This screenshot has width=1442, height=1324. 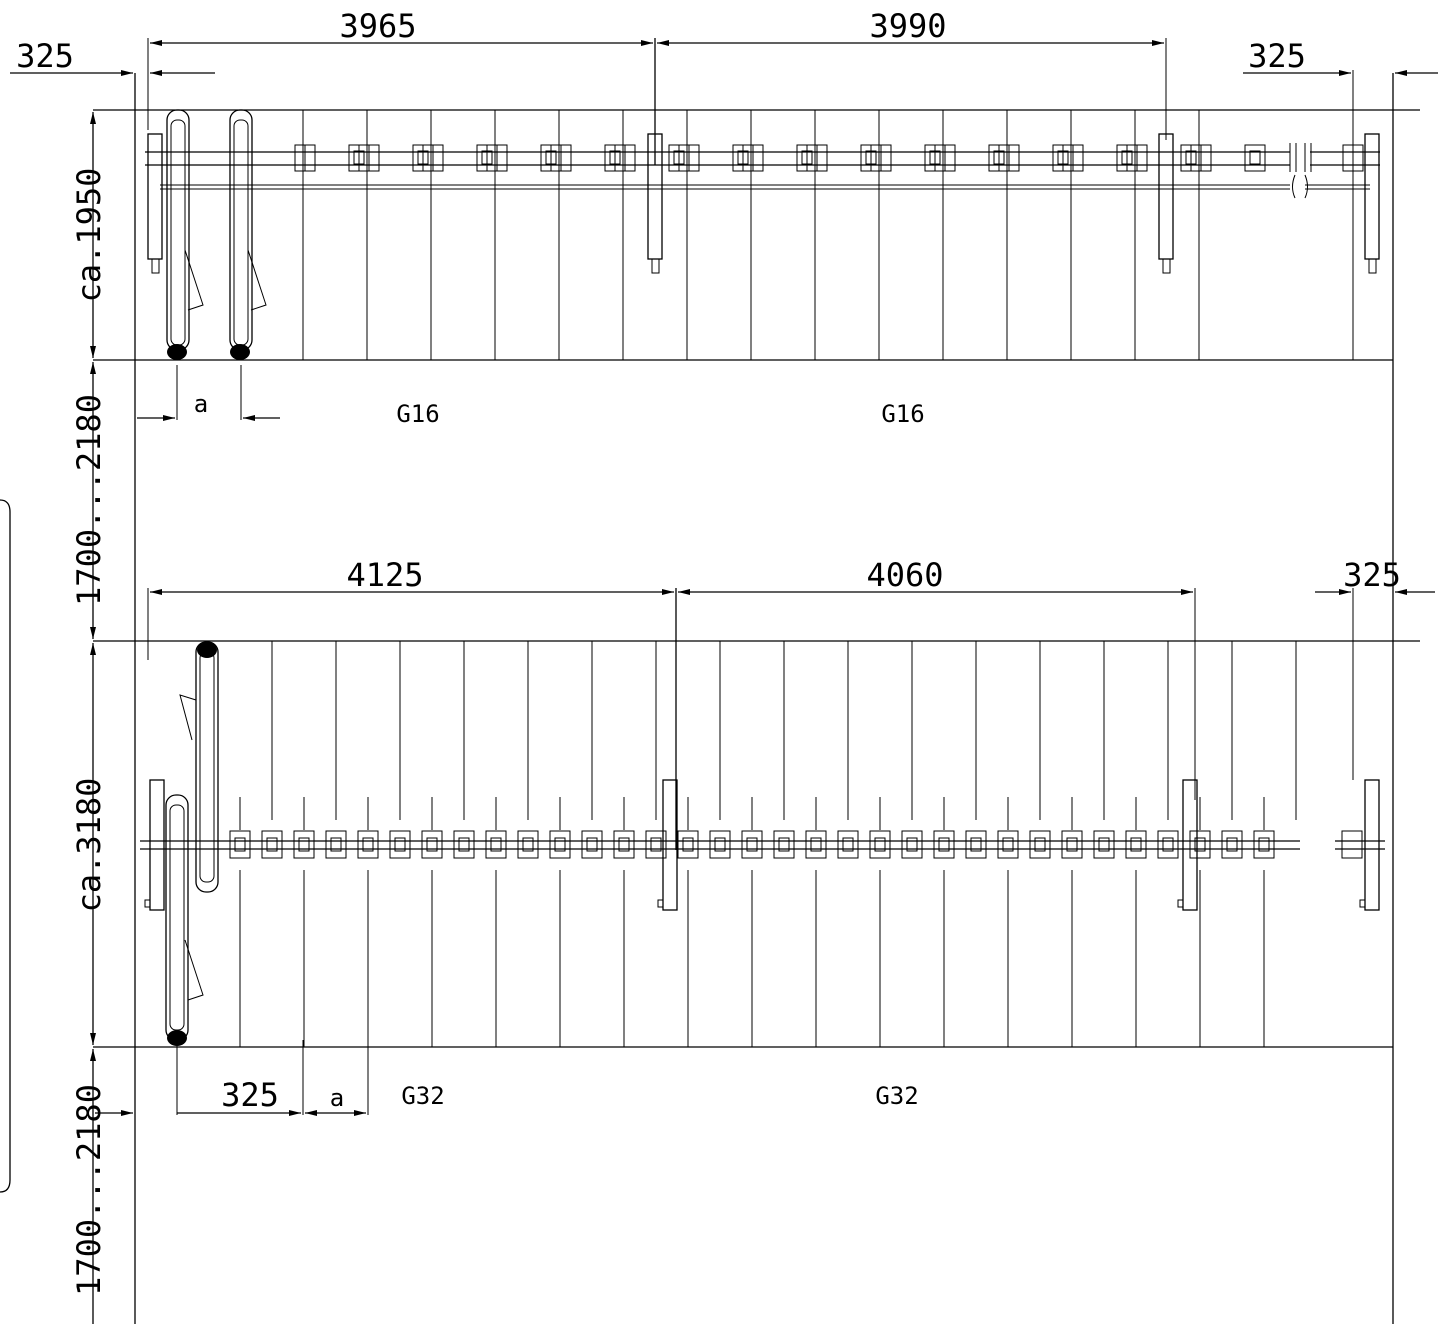 I want to click on panel-edge, so click(x=5, y=846).